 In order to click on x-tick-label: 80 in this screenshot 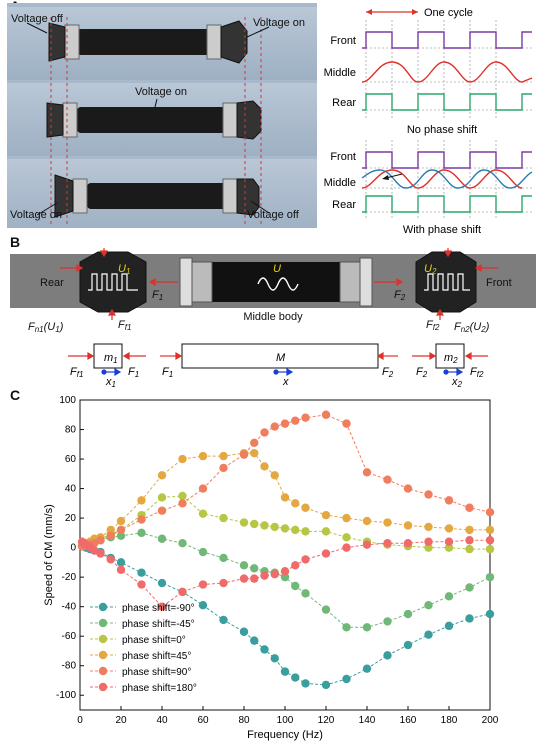, I will do `click(244, 720)`.